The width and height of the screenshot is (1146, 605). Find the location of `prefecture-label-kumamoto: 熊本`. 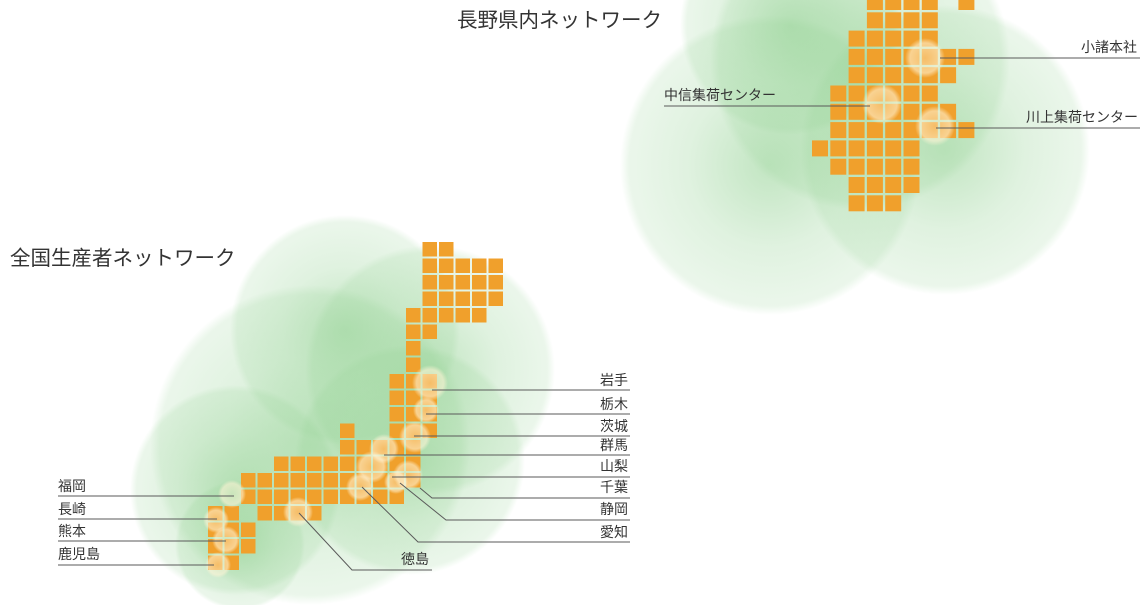

prefecture-label-kumamoto: 熊本 is located at coordinates (72, 532).